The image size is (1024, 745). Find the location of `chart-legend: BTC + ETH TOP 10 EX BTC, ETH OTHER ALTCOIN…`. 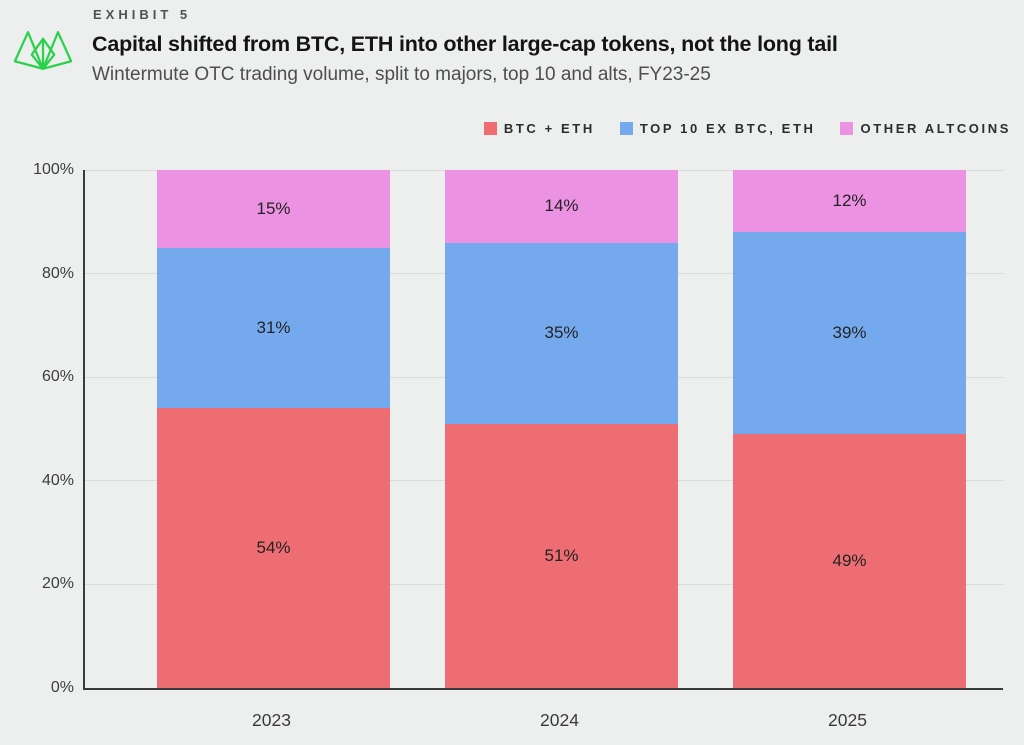

chart-legend: BTC + ETH TOP 10 EX BTC, ETH OTHER ALTCOIN… is located at coordinates (747, 128).